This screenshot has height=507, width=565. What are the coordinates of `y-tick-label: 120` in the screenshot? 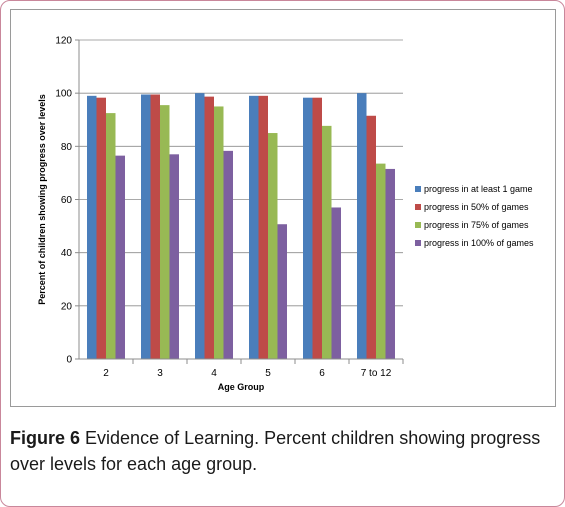 It's located at (63, 41).